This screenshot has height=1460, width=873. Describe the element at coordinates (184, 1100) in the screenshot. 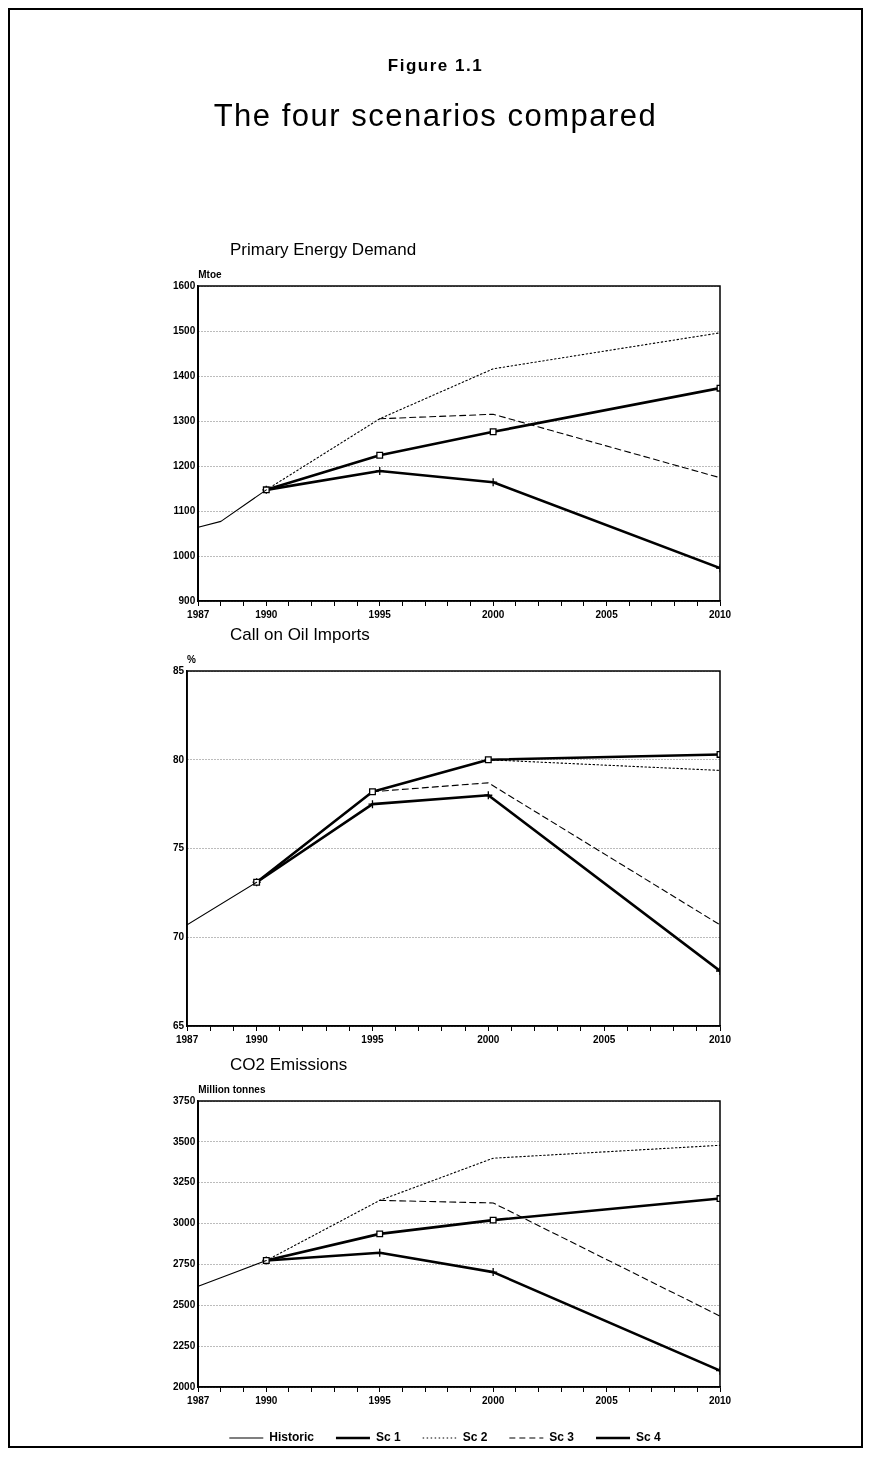

I see `y-tick-label: 3750` at that location.